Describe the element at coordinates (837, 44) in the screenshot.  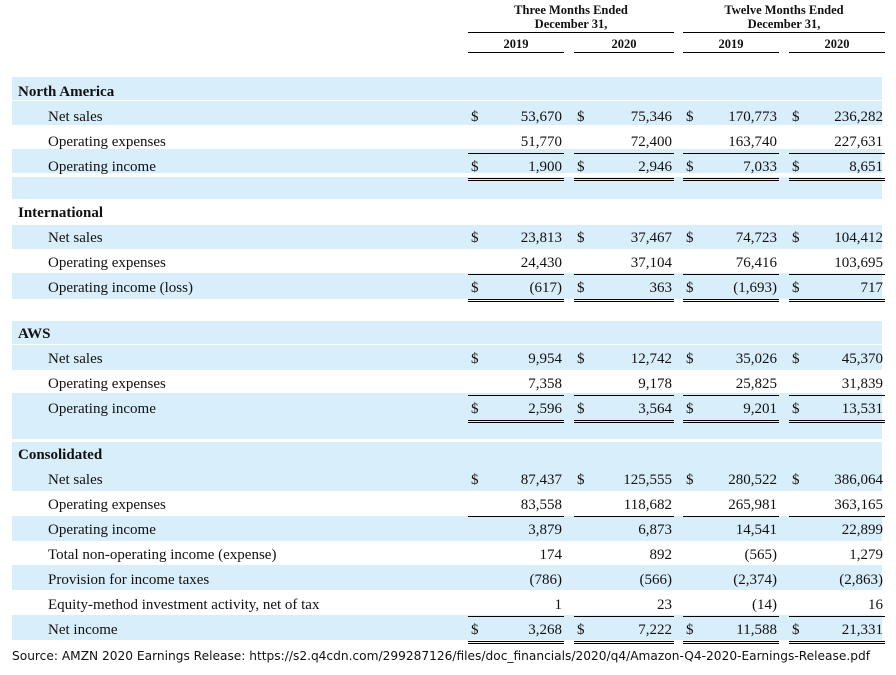
I see `year-header: 2020` at that location.